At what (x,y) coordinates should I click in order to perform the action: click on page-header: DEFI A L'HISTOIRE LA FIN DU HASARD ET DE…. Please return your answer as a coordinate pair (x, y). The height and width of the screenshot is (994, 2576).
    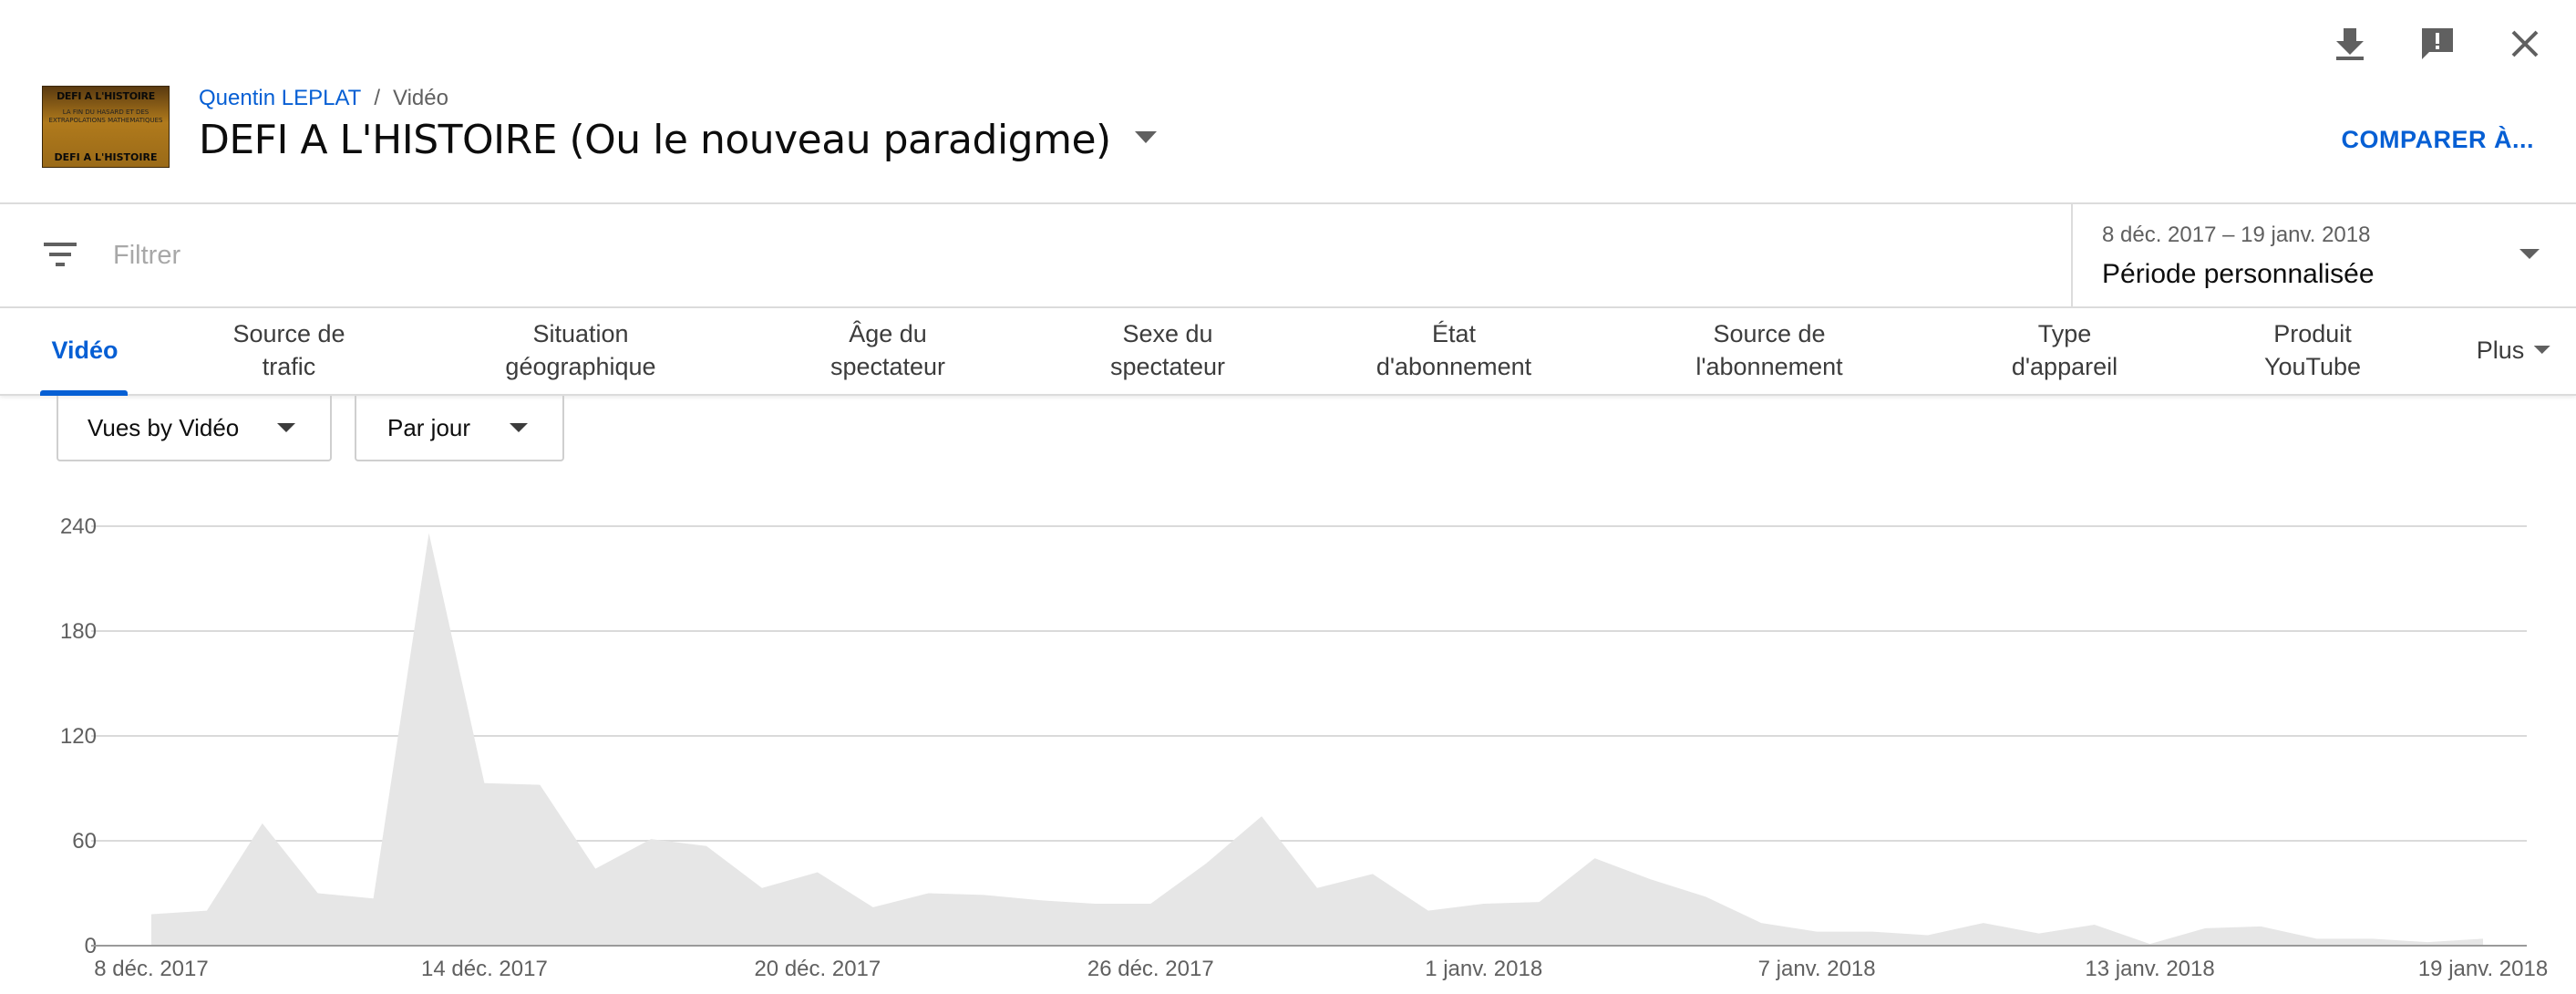
    Looking at the image, I should click on (1309, 130).